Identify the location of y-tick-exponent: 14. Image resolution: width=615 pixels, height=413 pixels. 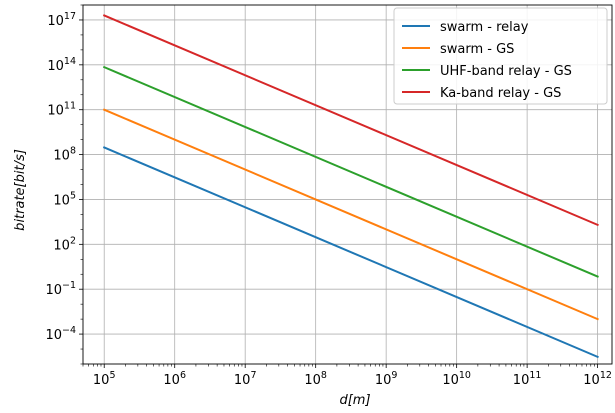
(70, 61).